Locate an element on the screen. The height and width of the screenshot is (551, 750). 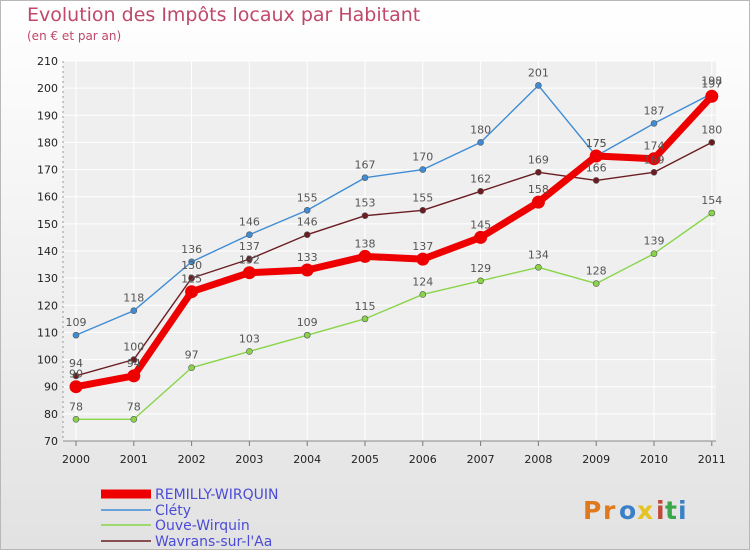
y-tick-label: 170 is located at coordinates (47, 170).